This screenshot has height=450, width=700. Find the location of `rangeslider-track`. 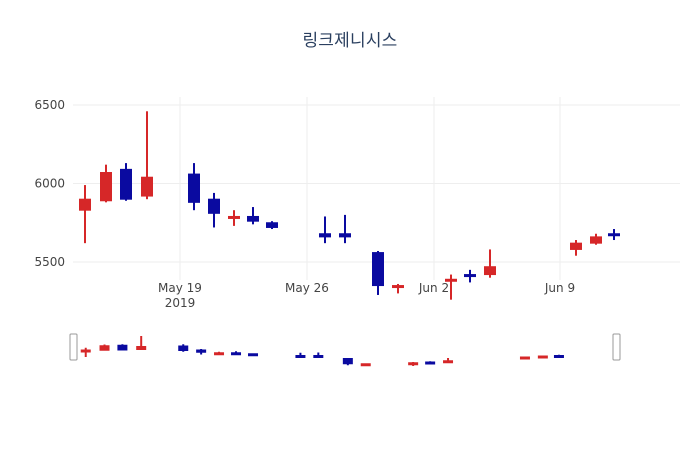

rangeslider-track is located at coordinates (345, 351).